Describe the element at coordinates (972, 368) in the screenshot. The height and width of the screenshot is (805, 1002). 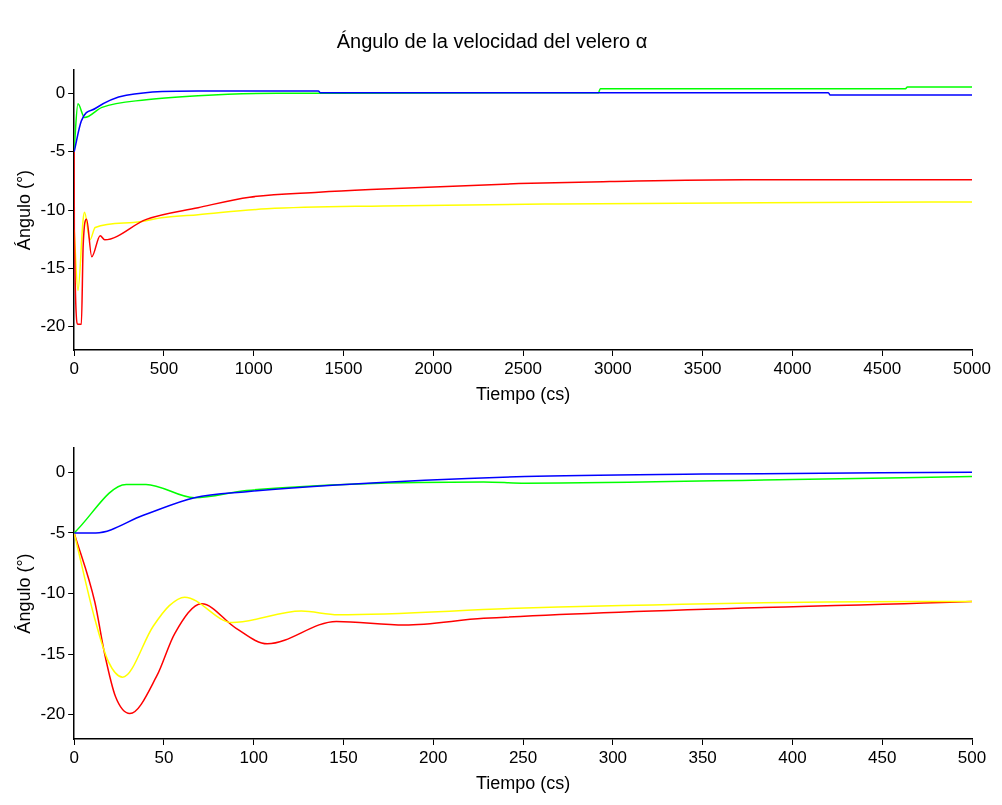
I see `x-tick-label: 5000` at that location.